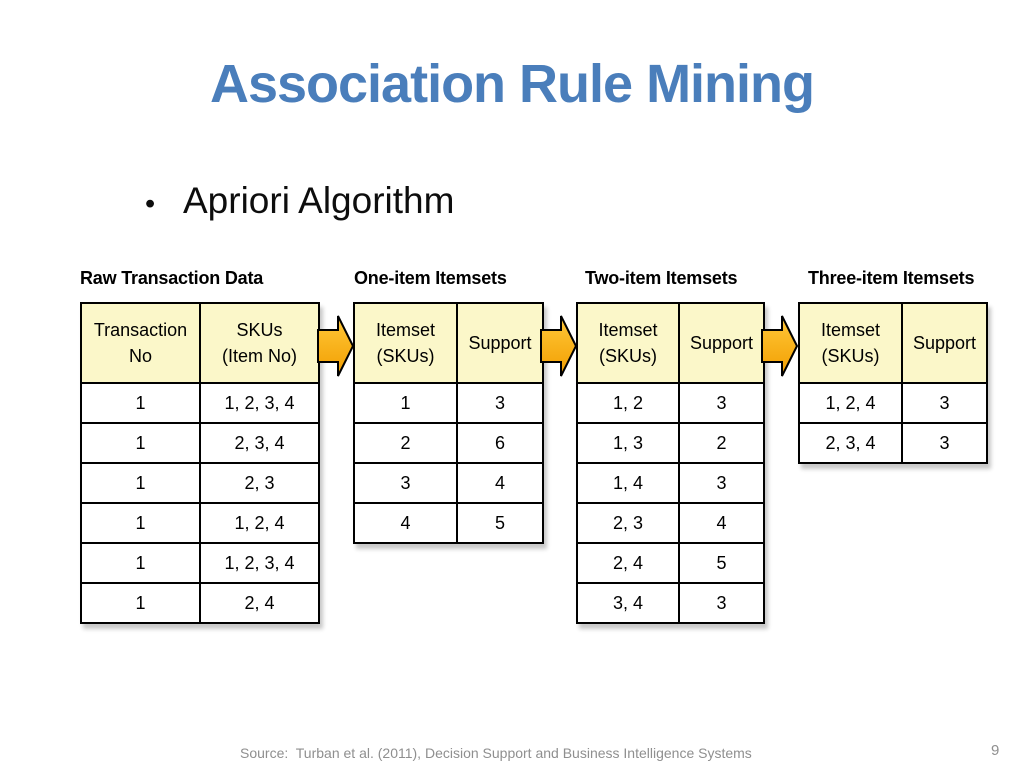  What do you see at coordinates (140, 356) in the screenshot?
I see `header-line: No` at bounding box center [140, 356].